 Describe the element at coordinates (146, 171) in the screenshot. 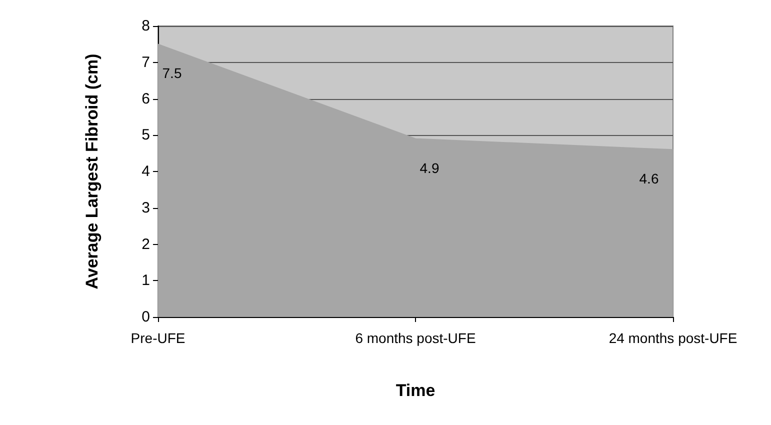

I see `y-tick-label: 4` at that location.